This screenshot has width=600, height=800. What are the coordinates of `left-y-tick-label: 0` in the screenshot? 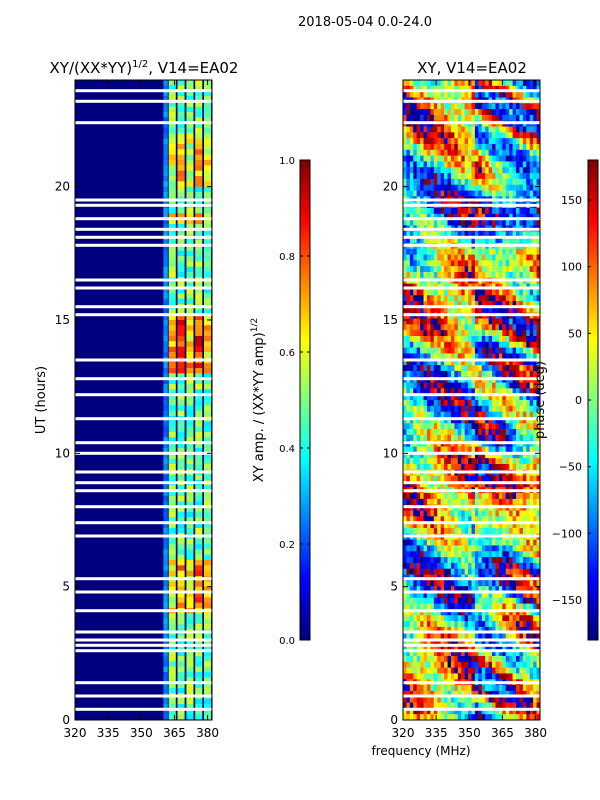 It's located at (66, 720).